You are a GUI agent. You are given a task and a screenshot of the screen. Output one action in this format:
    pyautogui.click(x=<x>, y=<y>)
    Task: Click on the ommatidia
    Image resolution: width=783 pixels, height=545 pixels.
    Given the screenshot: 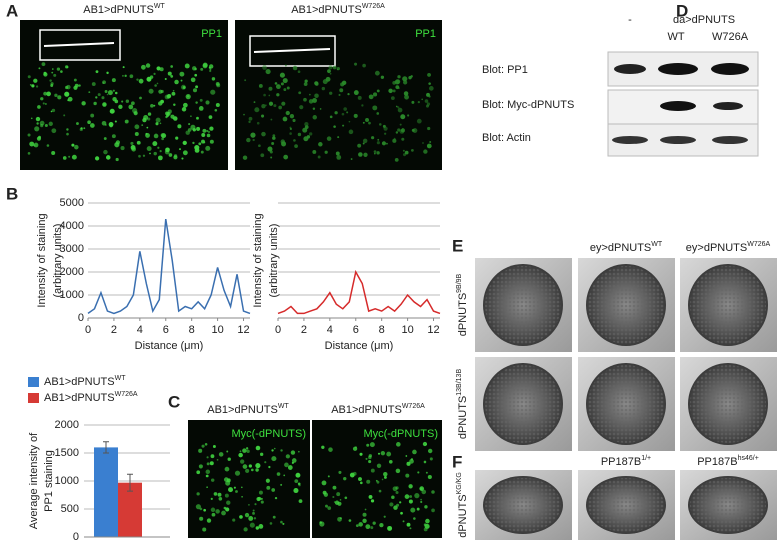 What is the action you would take?
    pyautogui.click(x=523, y=305)
    